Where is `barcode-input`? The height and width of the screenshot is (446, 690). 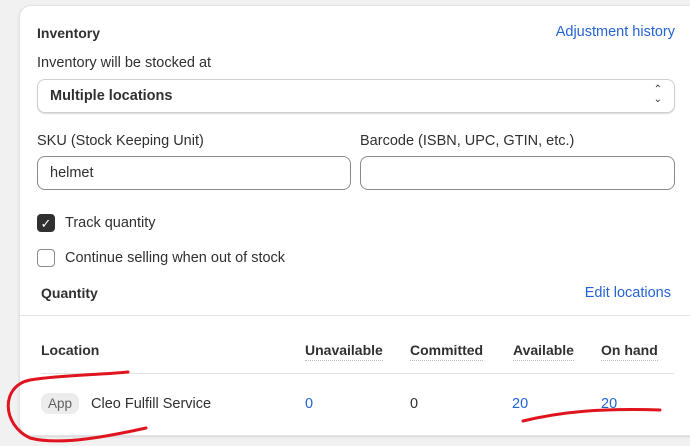 barcode-input is located at coordinates (517, 173).